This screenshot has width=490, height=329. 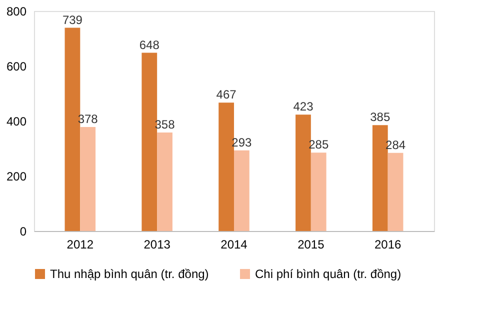 What do you see at coordinates (157, 245) in the screenshot?
I see `x-tick-label: 2013` at bounding box center [157, 245].